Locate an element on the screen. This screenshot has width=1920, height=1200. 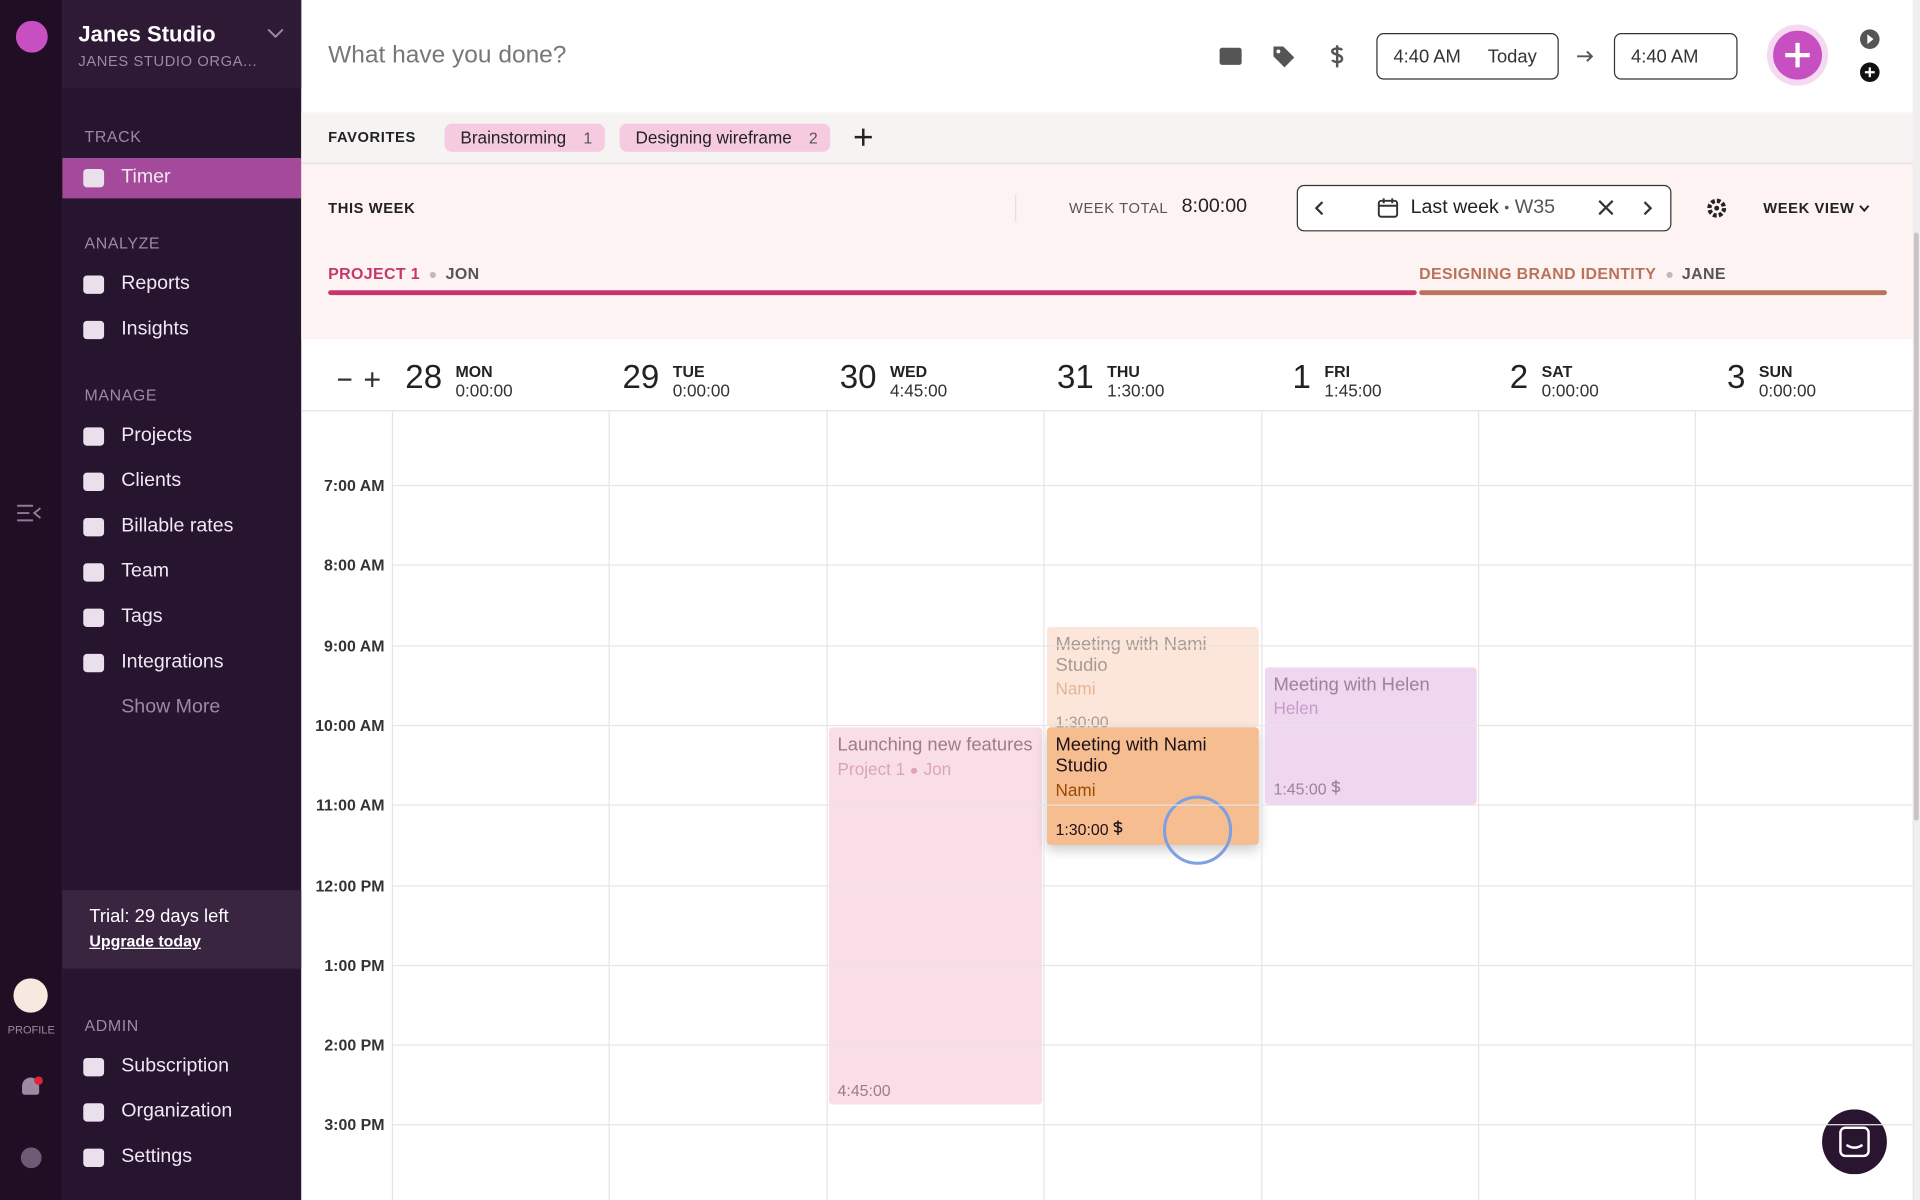
day-name: SAT is located at coordinates (1557, 371).